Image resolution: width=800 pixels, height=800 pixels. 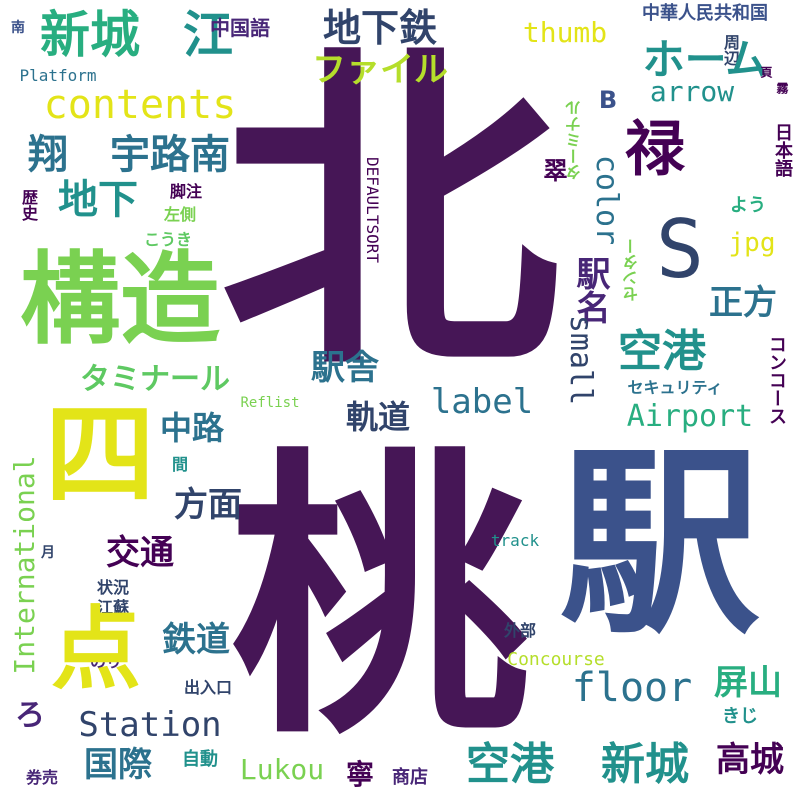 I want to click on word: Station, so click(x=150, y=725).